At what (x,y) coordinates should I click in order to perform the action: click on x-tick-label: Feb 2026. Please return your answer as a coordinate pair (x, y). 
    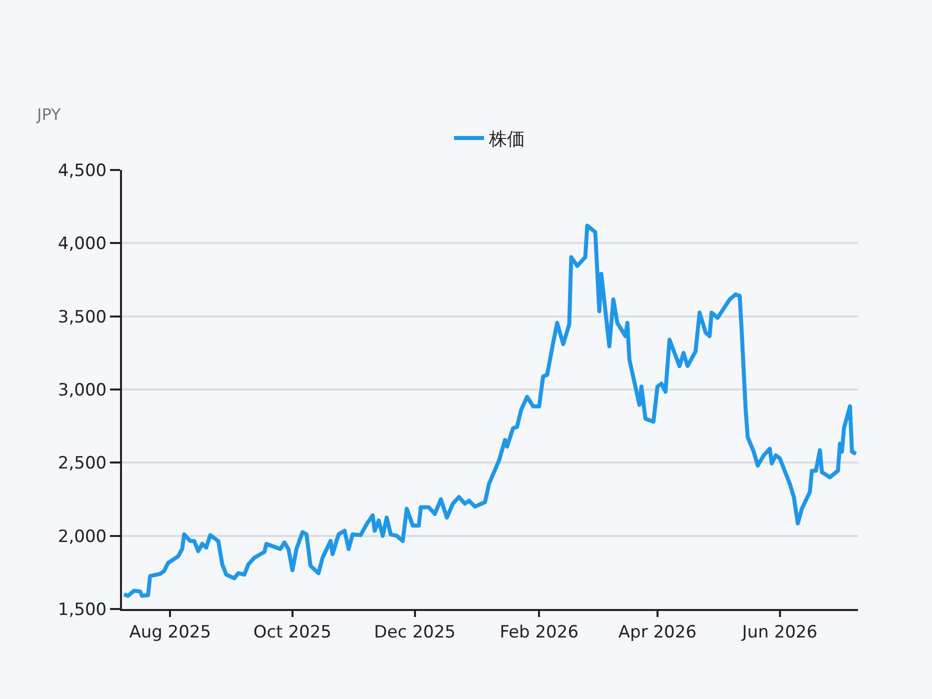
    Looking at the image, I should click on (539, 632).